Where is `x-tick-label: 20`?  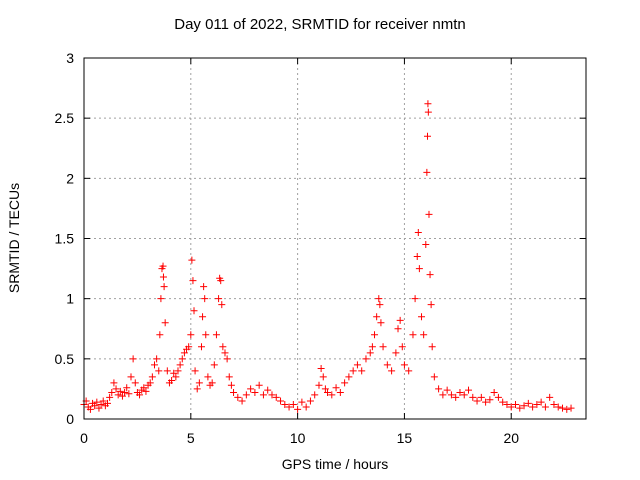
x-tick-label: 20 is located at coordinates (511, 438).